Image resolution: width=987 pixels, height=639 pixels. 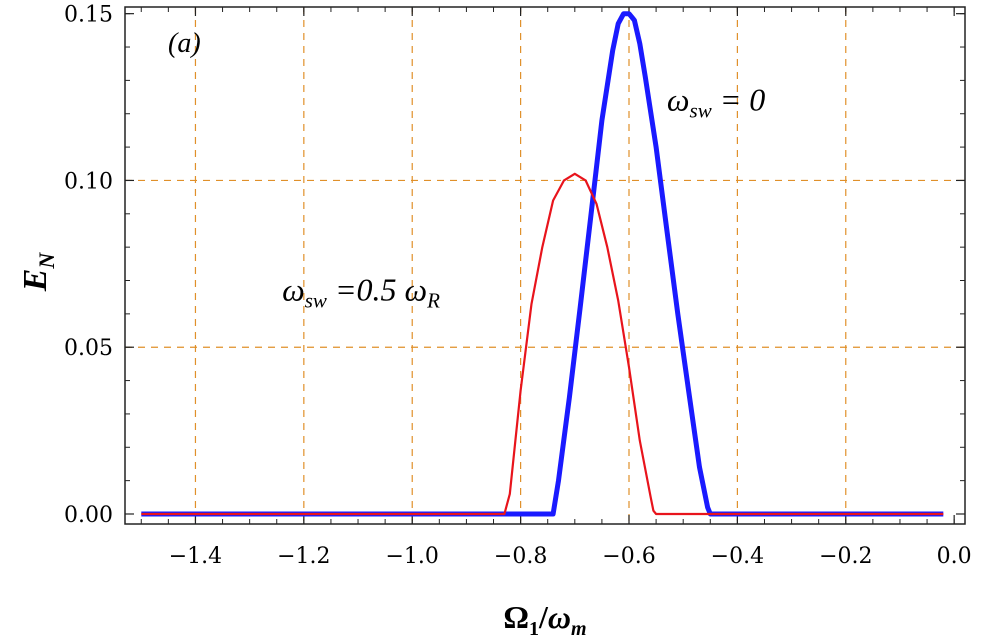 What do you see at coordinates (46, 261) in the screenshot?
I see `y-axis-label-sub: N` at bounding box center [46, 261].